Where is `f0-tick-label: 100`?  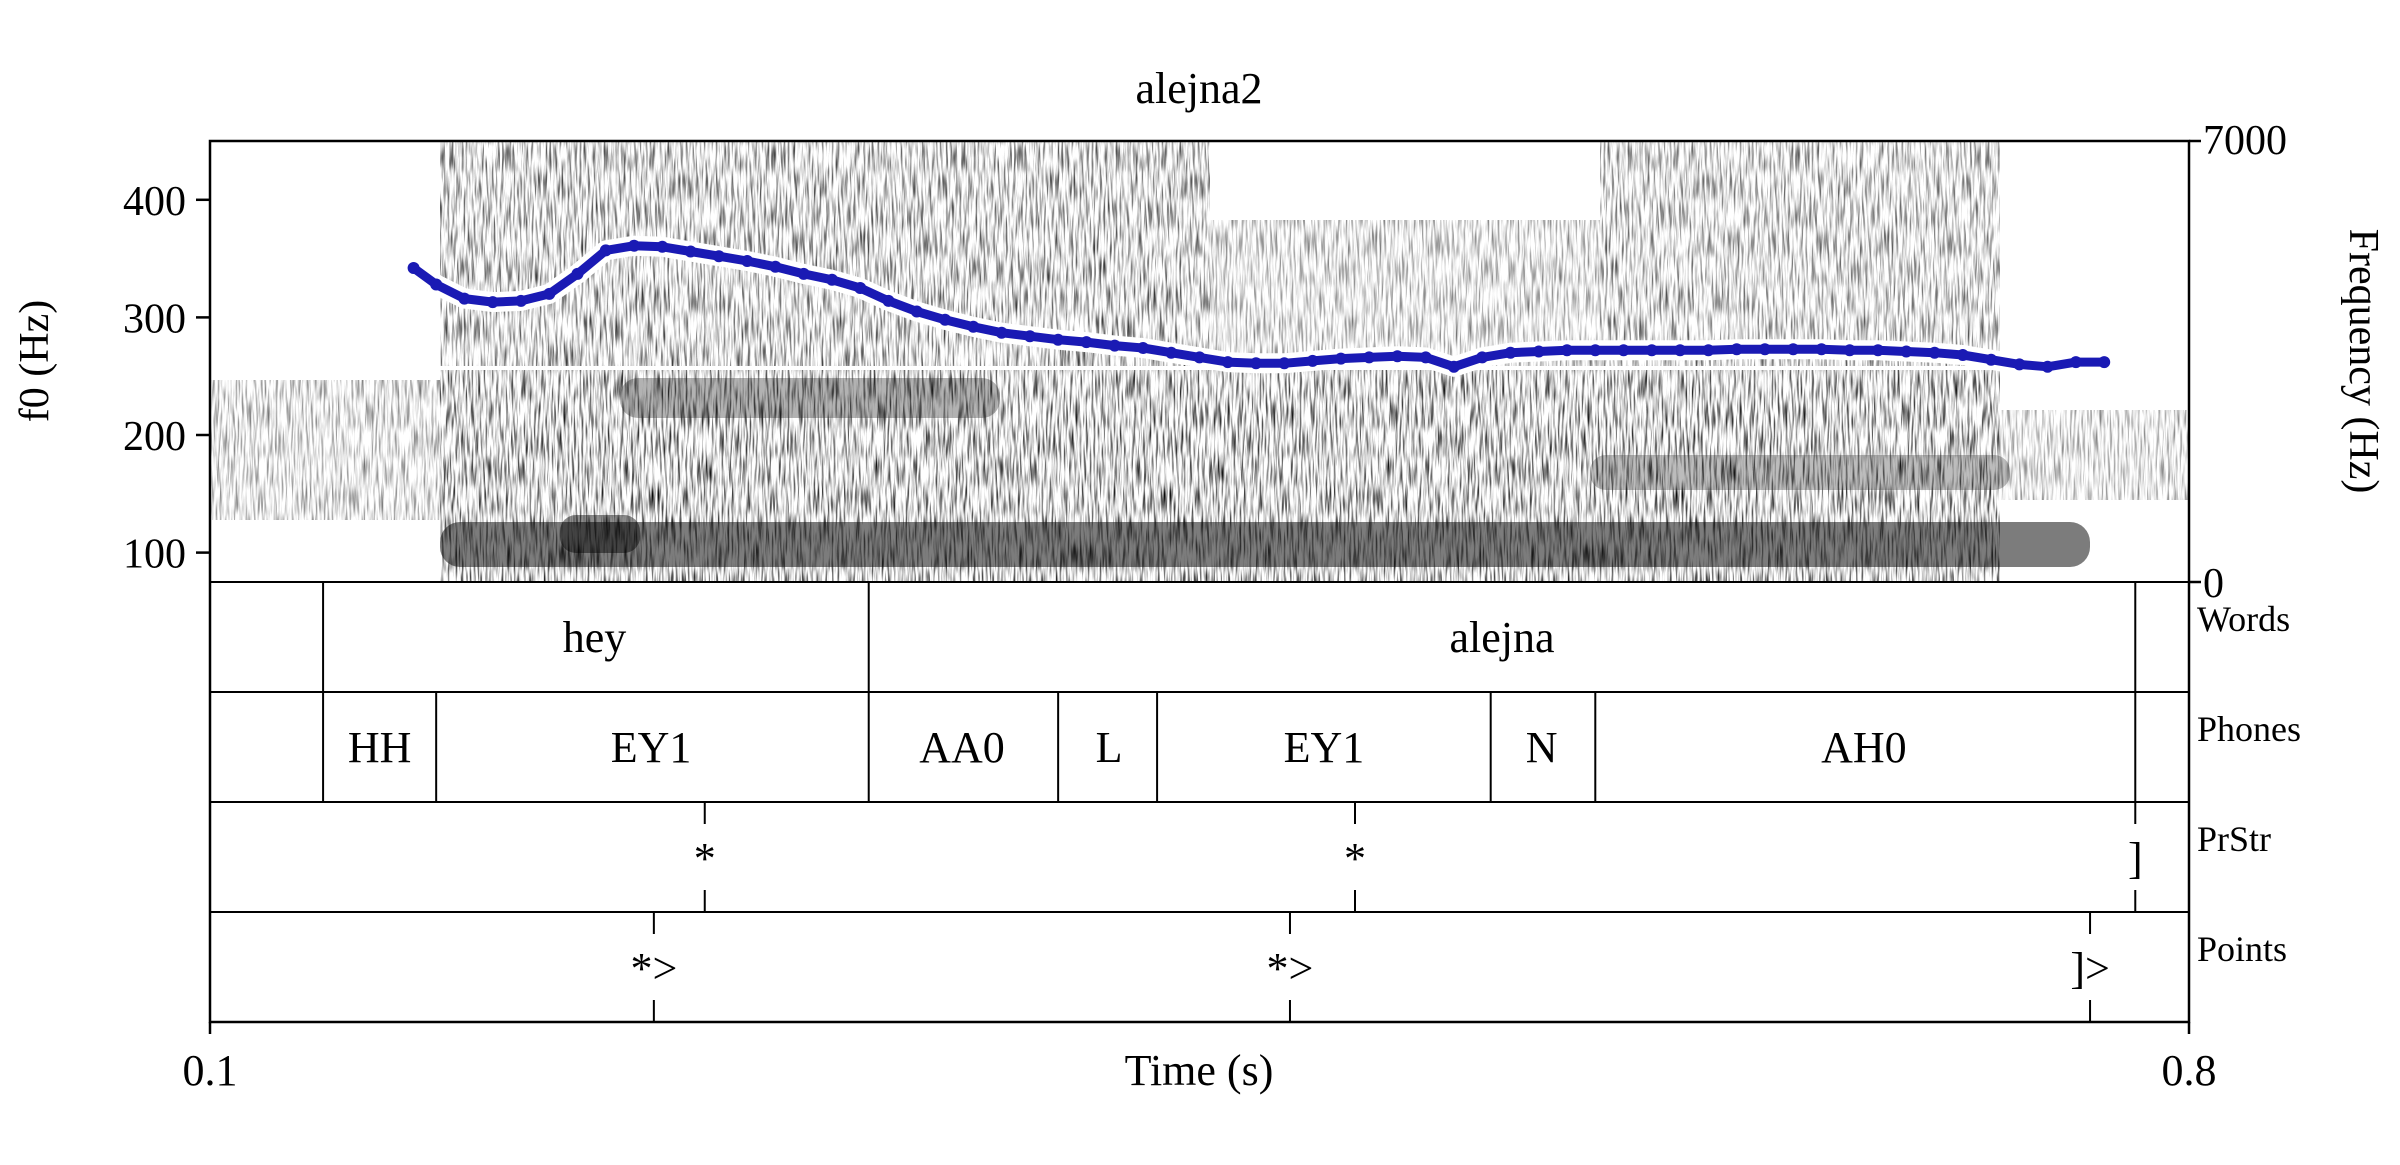 f0-tick-label: 100 is located at coordinates (154, 555).